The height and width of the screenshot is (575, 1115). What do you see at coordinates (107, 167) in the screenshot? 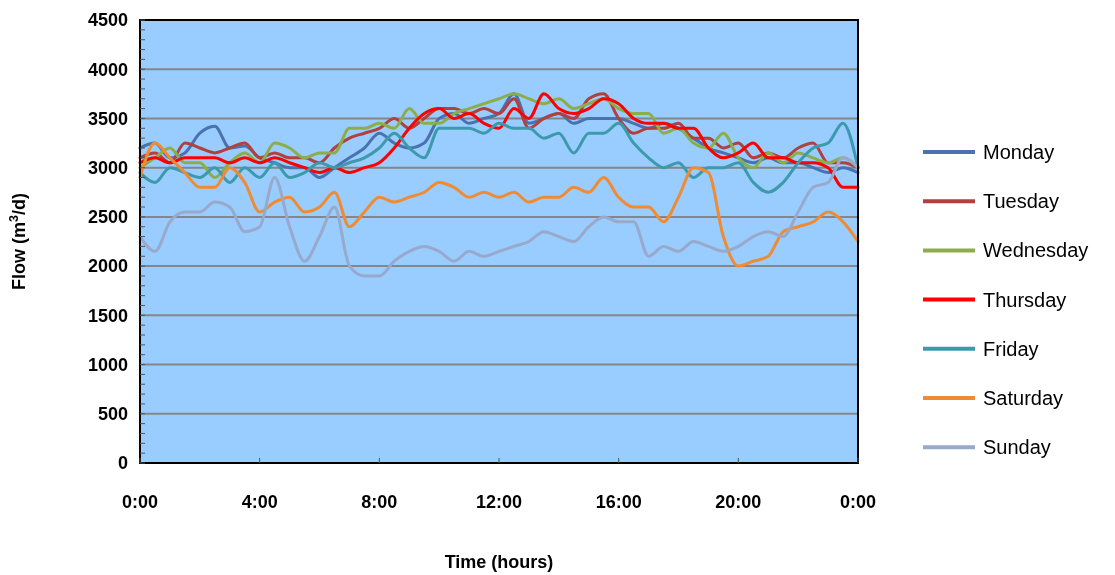
I see `y-tick-label: 3000` at bounding box center [107, 167].